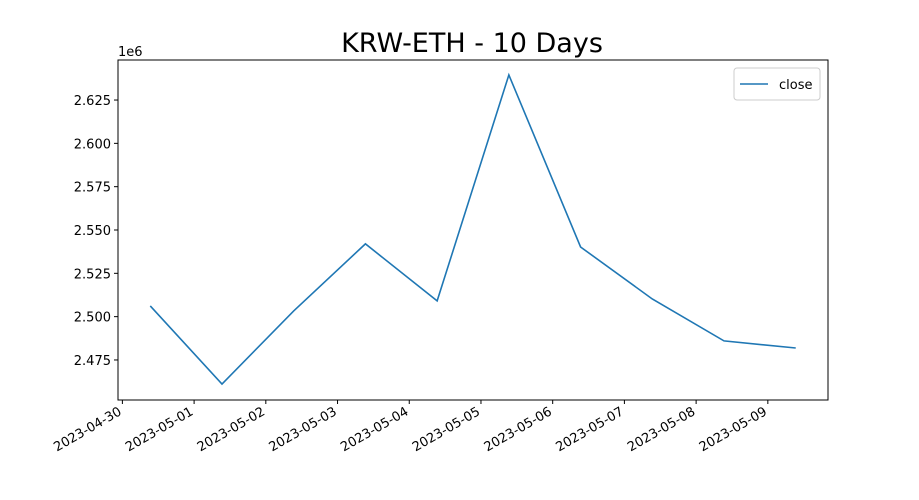 Image resolution: width=919 pixels, height=500 pixels. I want to click on legend-label: close, so click(795, 85).